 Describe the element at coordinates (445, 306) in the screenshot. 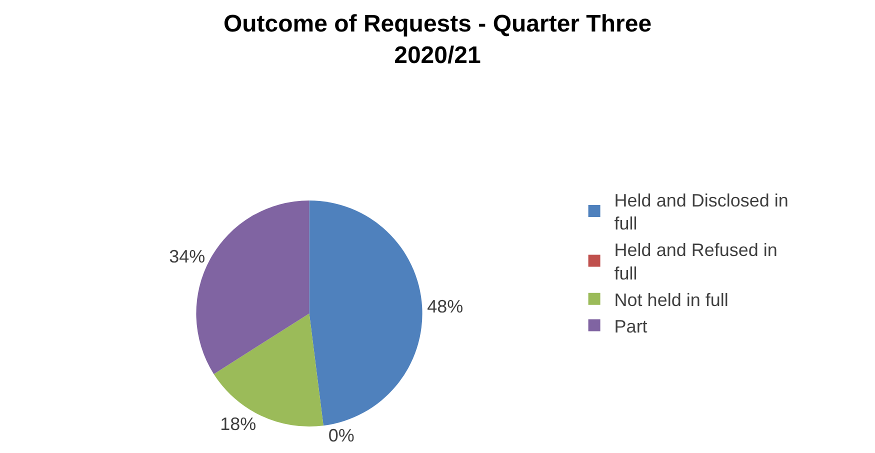

I see `data-label: 48%` at that location.